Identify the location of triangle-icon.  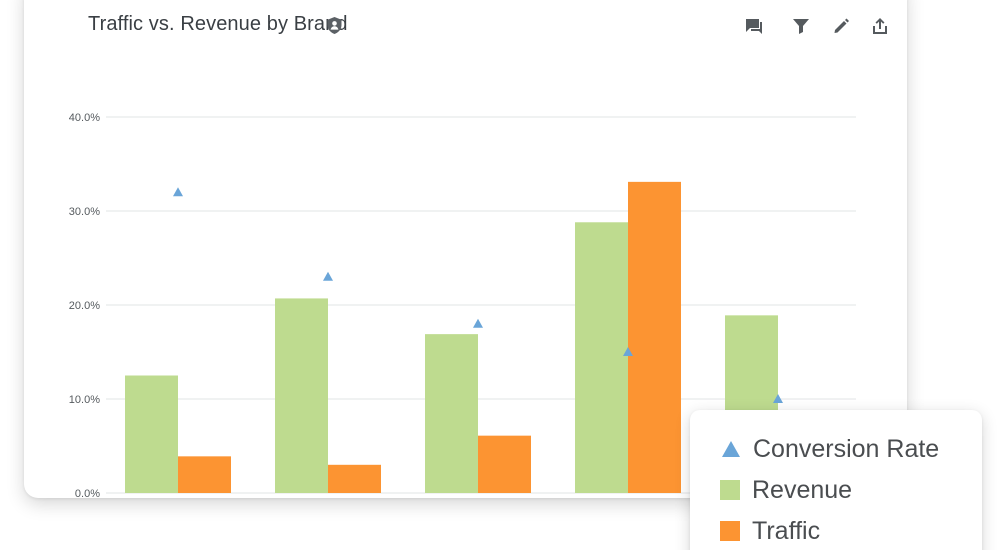
(731, 449).